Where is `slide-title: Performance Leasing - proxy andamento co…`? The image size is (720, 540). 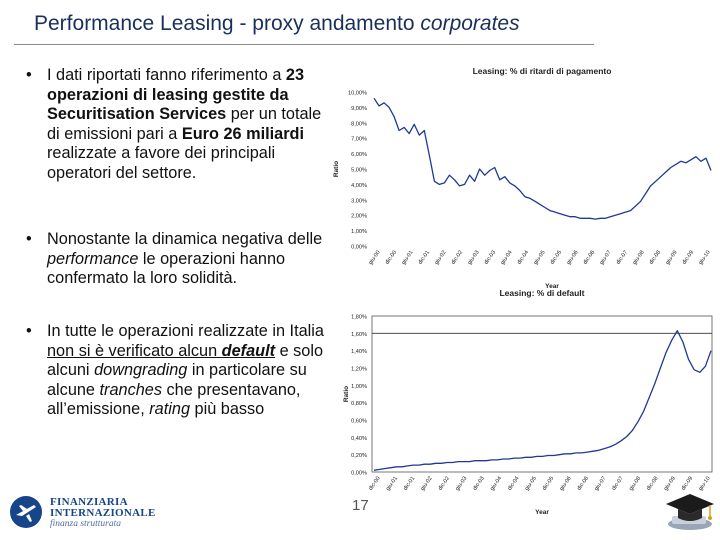 slide-title: Performance Leasing - proxy andamento co… is located at coordinates (277, 24).